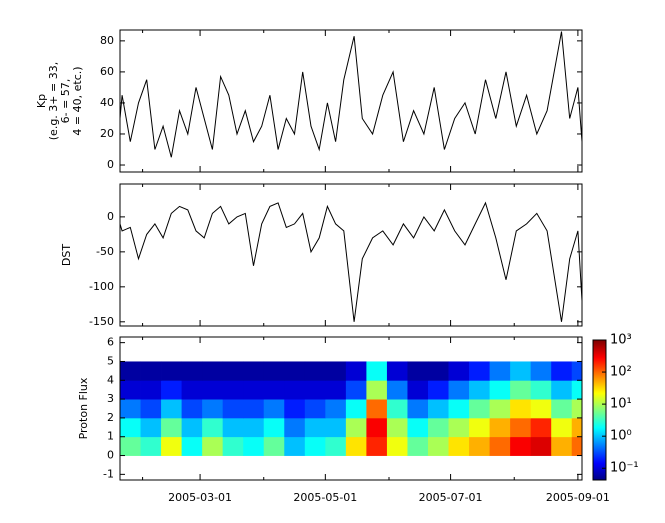 The image size is (665, 523). Describe the element at coordinates (110, 342) in the screenshot. I see `y-tick-label: 6` at that location.